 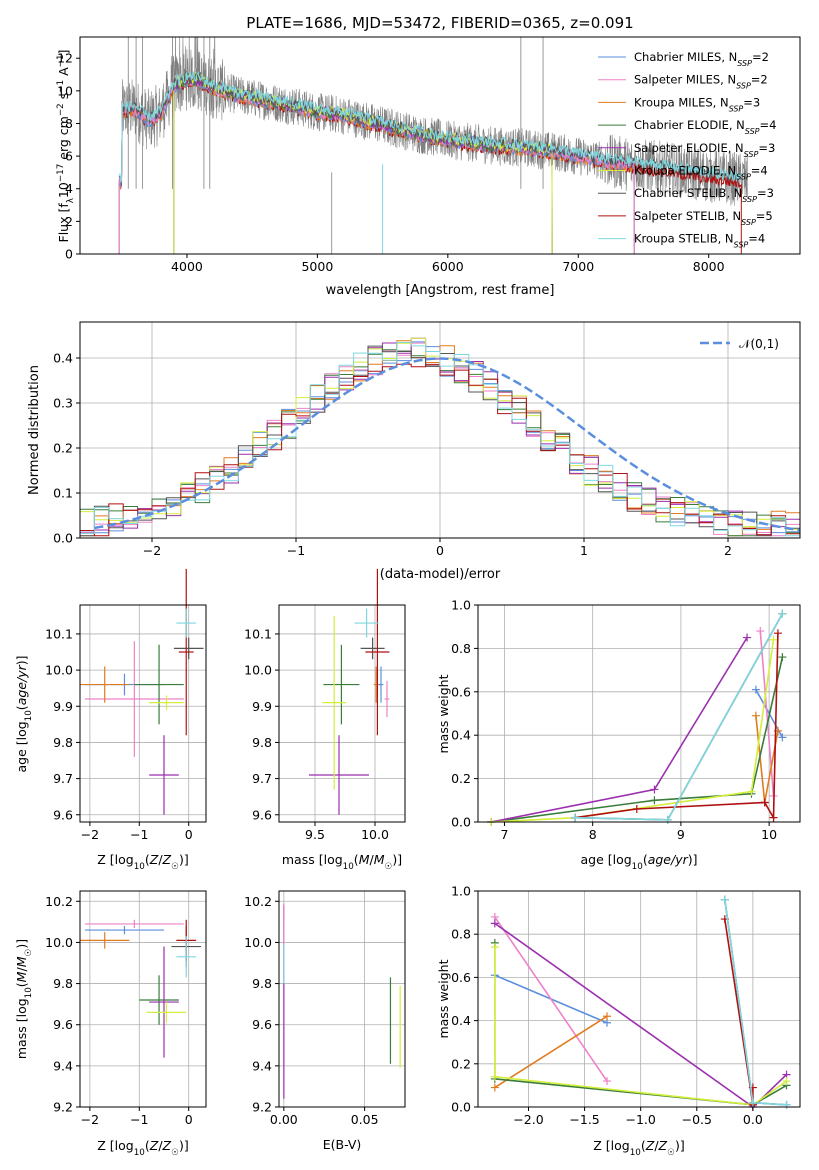 I want to click on x-tick-label: 10, so click(x=769, y=834).